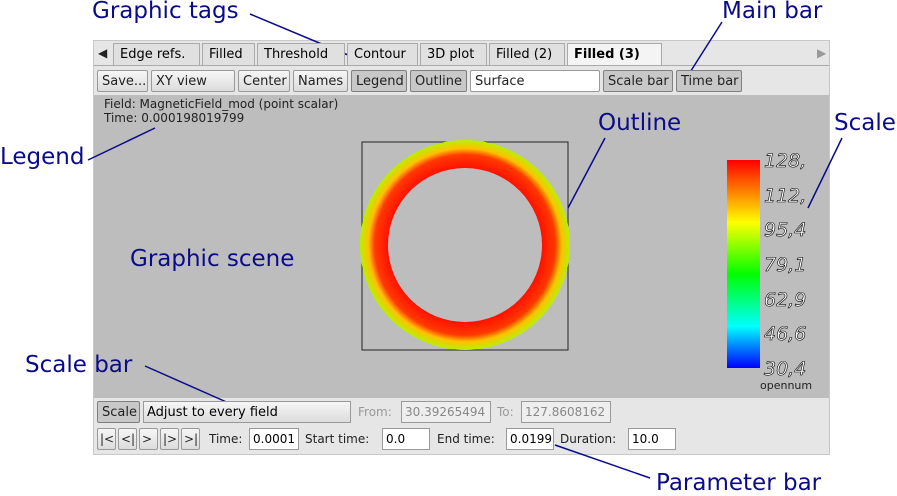 Image resolution: width=897 pixels, height=496 pixels. Describe the element at coordinates (786, 385) in the screenshot. I see `scale-unit: opennum` at that location.